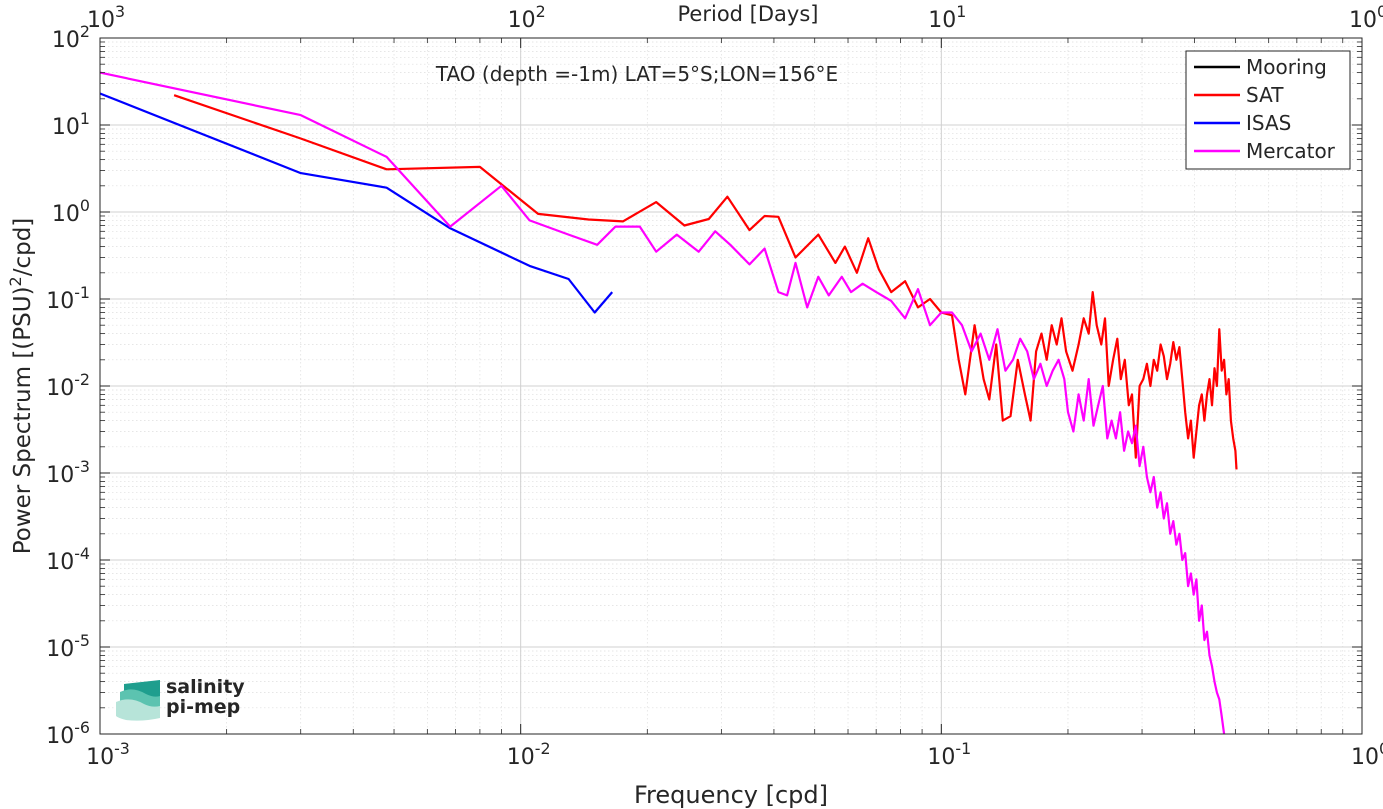 The width and height of the screenshot is (1383, 809). What do you see at coordinates (68, 298) in the screenshot?
I see `y-tick-label: 10⁻¹` at bounding box center [68, 298].